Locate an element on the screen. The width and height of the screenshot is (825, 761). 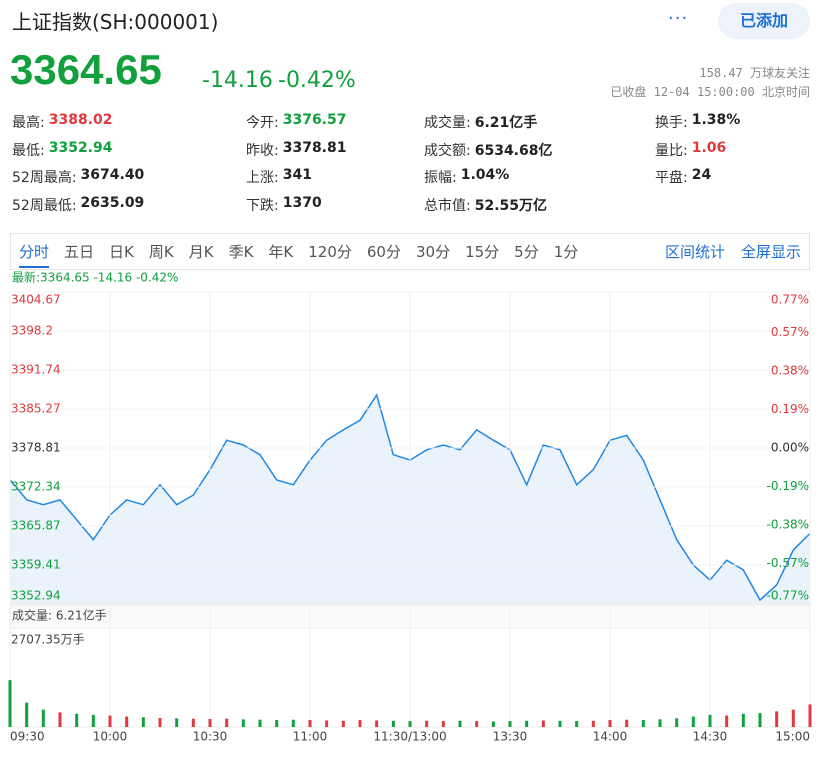
followers: 158.47 万球友关注 is located at coordinates (754, 73).